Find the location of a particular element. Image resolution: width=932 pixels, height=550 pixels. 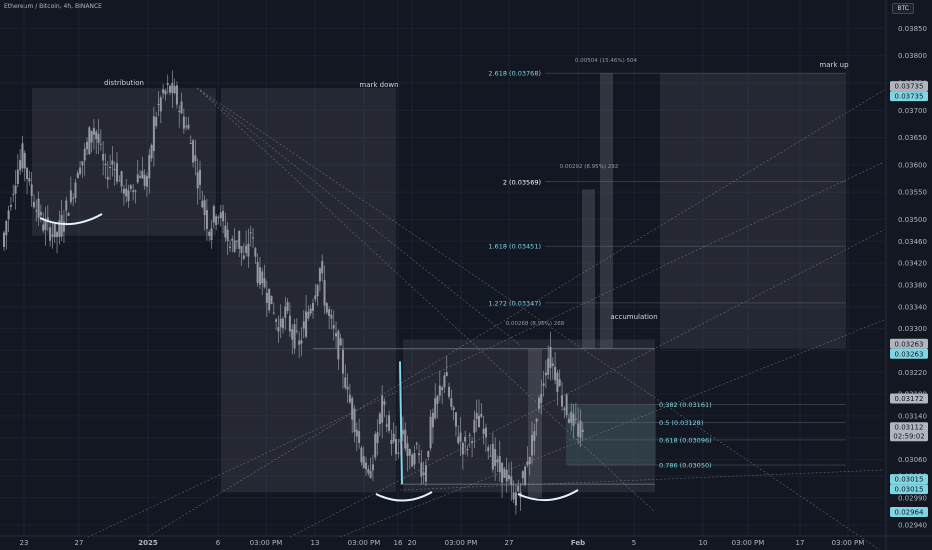

price-tag-label: 0.03263 is located at coordinates (909, 344).